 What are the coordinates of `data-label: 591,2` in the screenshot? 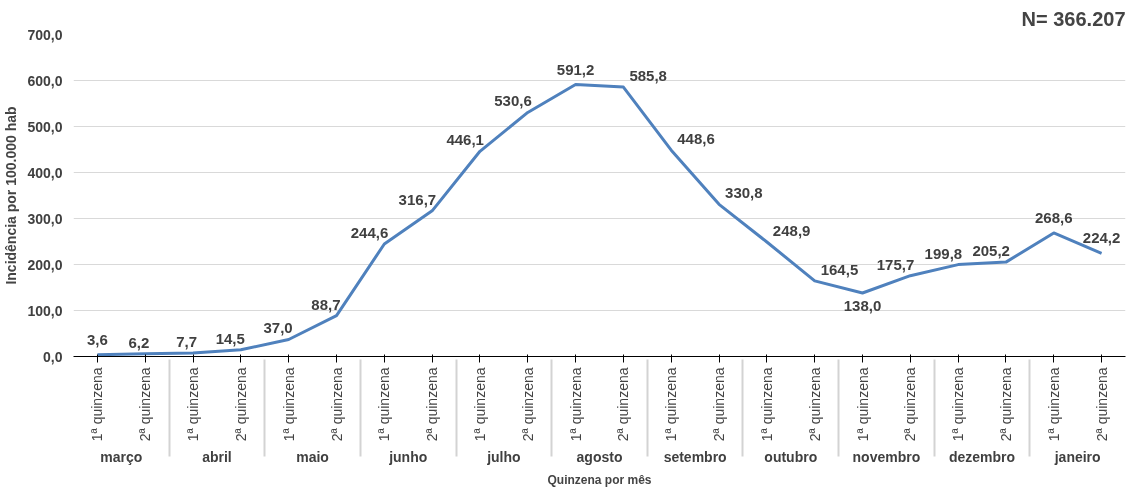 It's located at (575, 69).